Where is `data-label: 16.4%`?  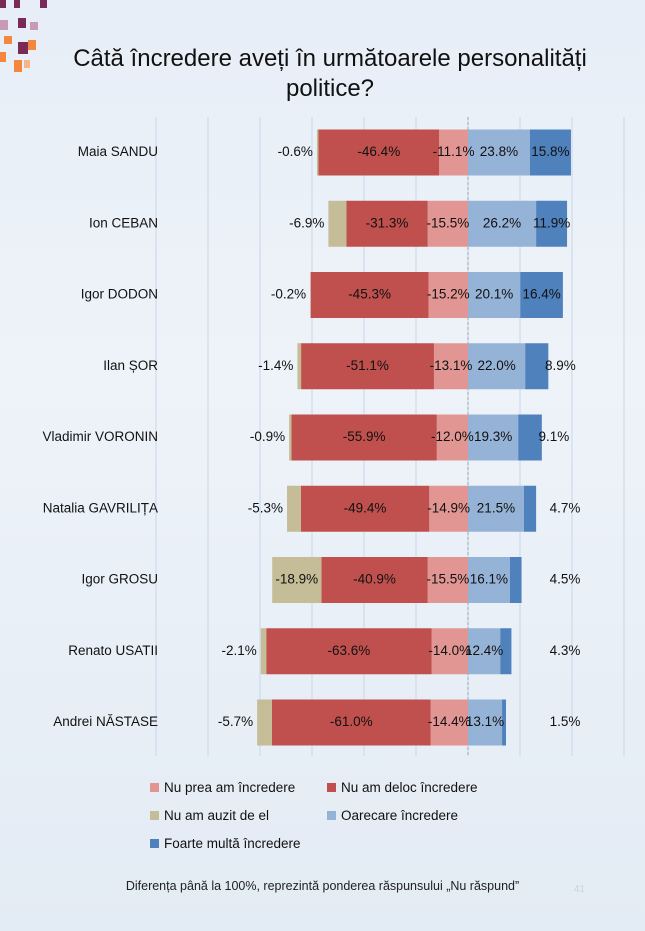
data-label: 16.4% is located at coordinates (541, 294).